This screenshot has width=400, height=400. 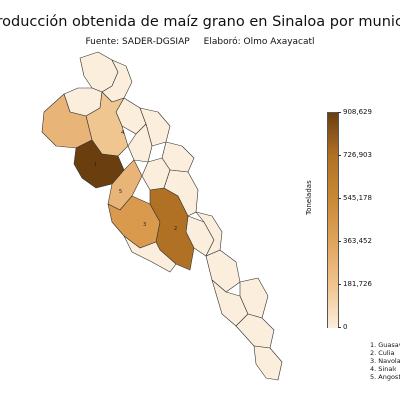 I want to click on rank-label-5: 5, so click(x=120, y=192).